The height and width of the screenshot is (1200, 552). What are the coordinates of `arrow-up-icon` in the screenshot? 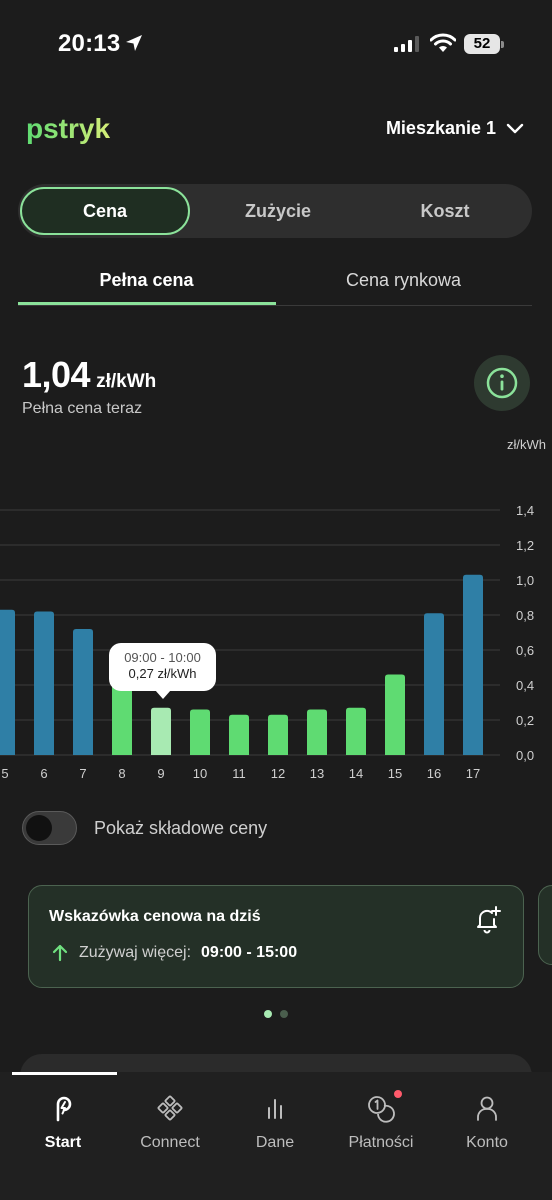 It's located at (60, 953).